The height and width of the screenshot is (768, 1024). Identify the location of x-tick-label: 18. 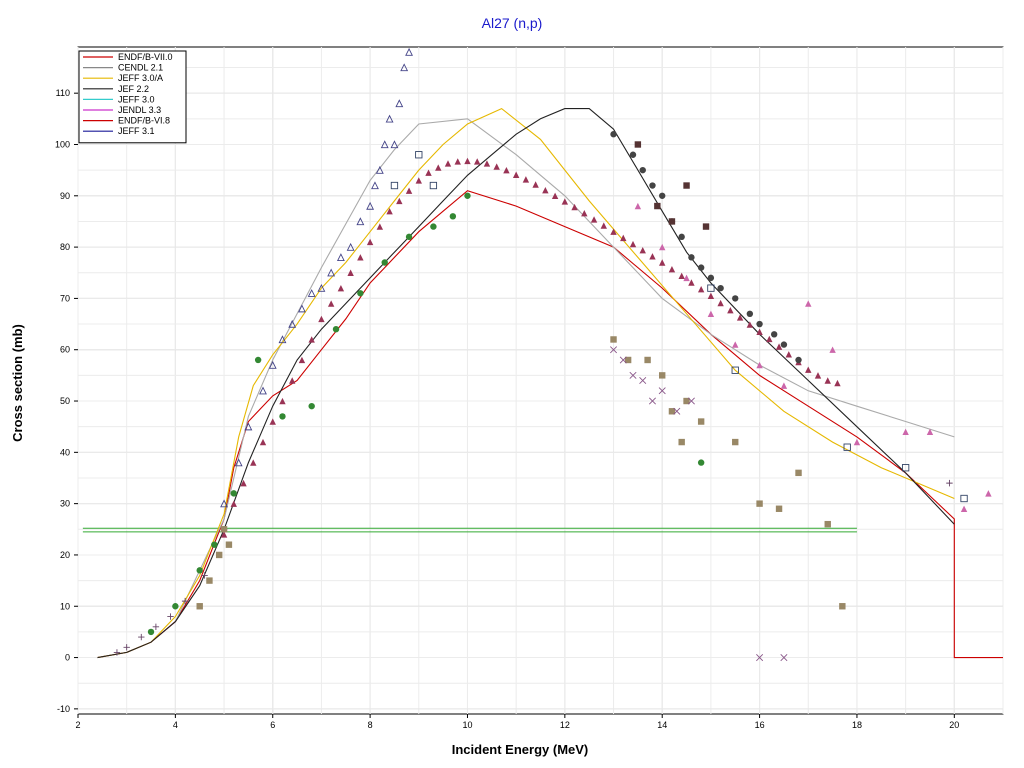
(857, 725).